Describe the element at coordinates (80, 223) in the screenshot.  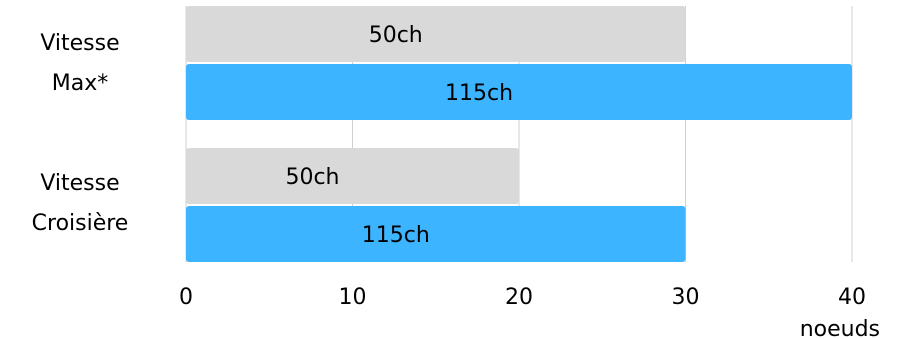
I see `category-label: Croisière` at that location.